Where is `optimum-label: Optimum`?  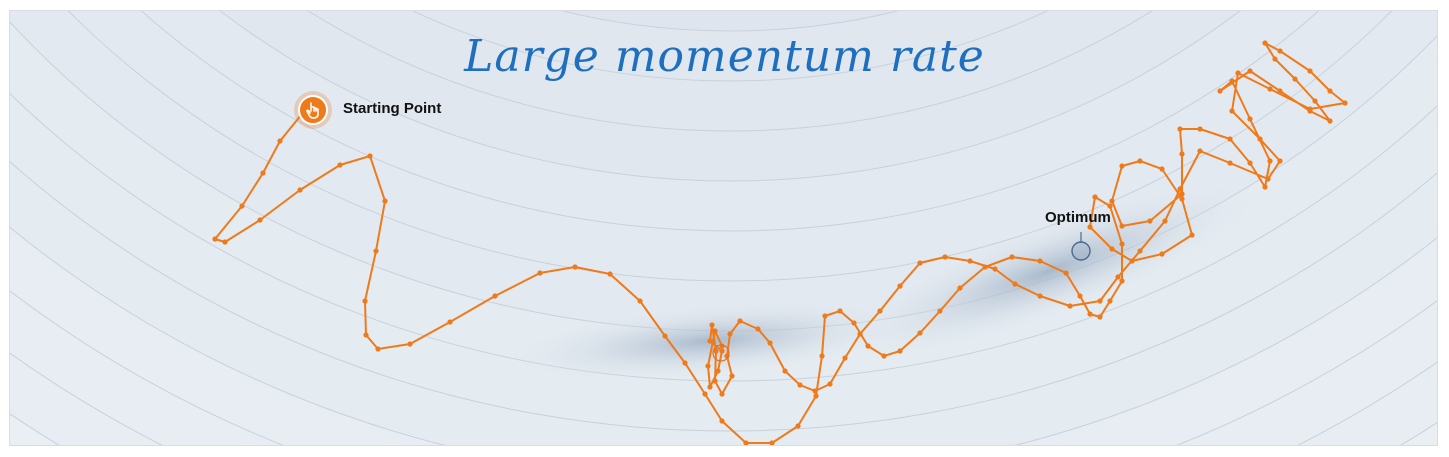
optimum-label: Optimum is located at coordinates (1078, 217).